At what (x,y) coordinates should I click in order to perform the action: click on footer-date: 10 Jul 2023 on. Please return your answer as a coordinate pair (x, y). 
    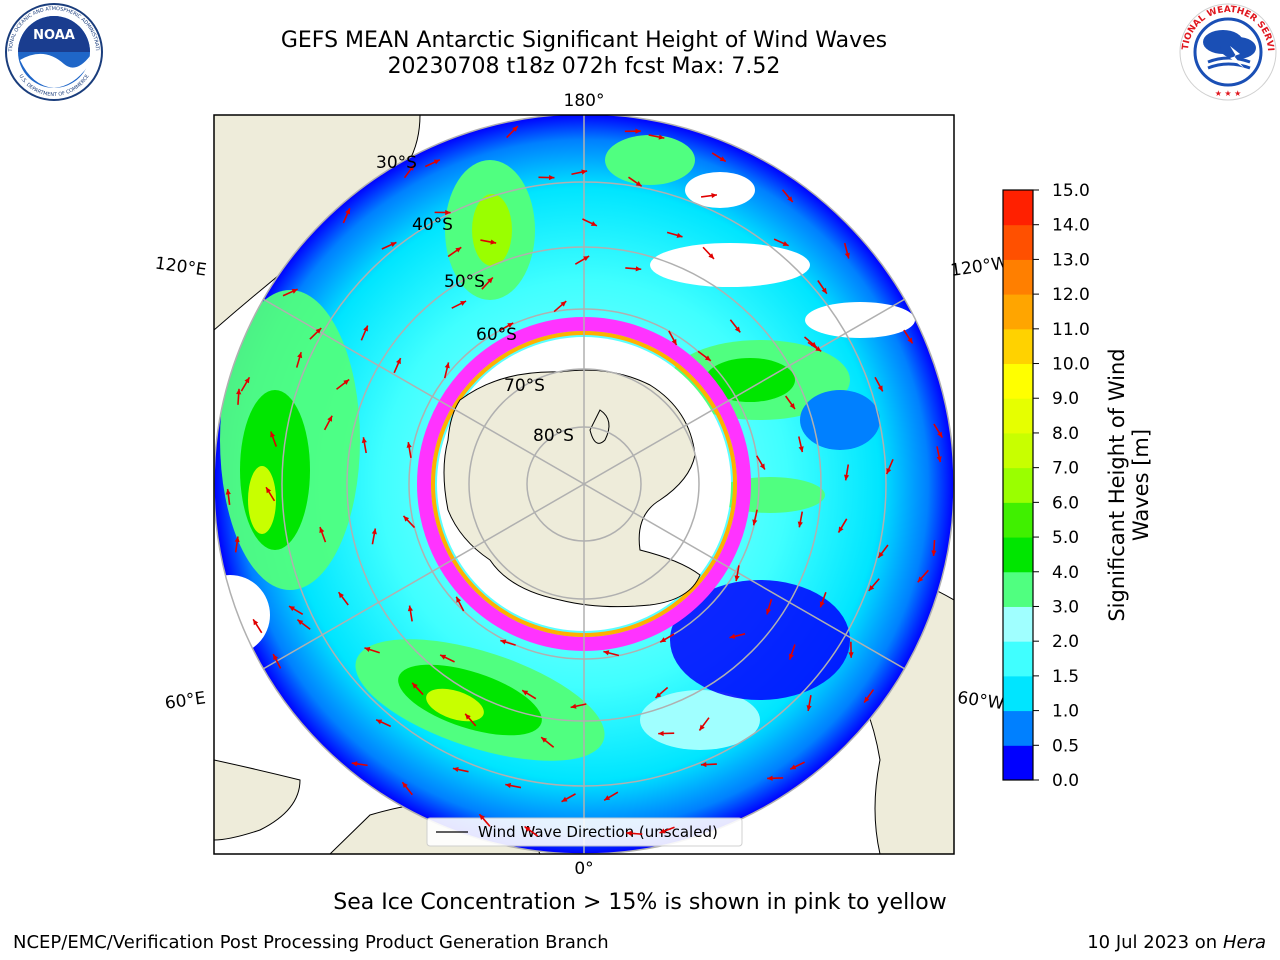
    Looking at the image, I should click on (1155, 942).